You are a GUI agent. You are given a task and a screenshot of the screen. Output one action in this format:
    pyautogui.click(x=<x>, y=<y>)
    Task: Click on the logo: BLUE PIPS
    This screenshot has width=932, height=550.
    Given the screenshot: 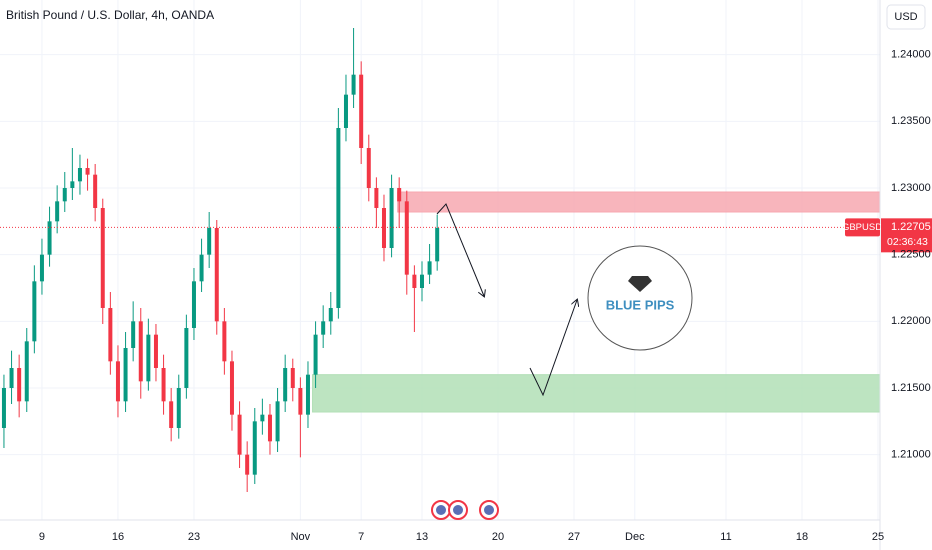 What is the action you would take?
    pyautogui.click(x=640, y=298)
    